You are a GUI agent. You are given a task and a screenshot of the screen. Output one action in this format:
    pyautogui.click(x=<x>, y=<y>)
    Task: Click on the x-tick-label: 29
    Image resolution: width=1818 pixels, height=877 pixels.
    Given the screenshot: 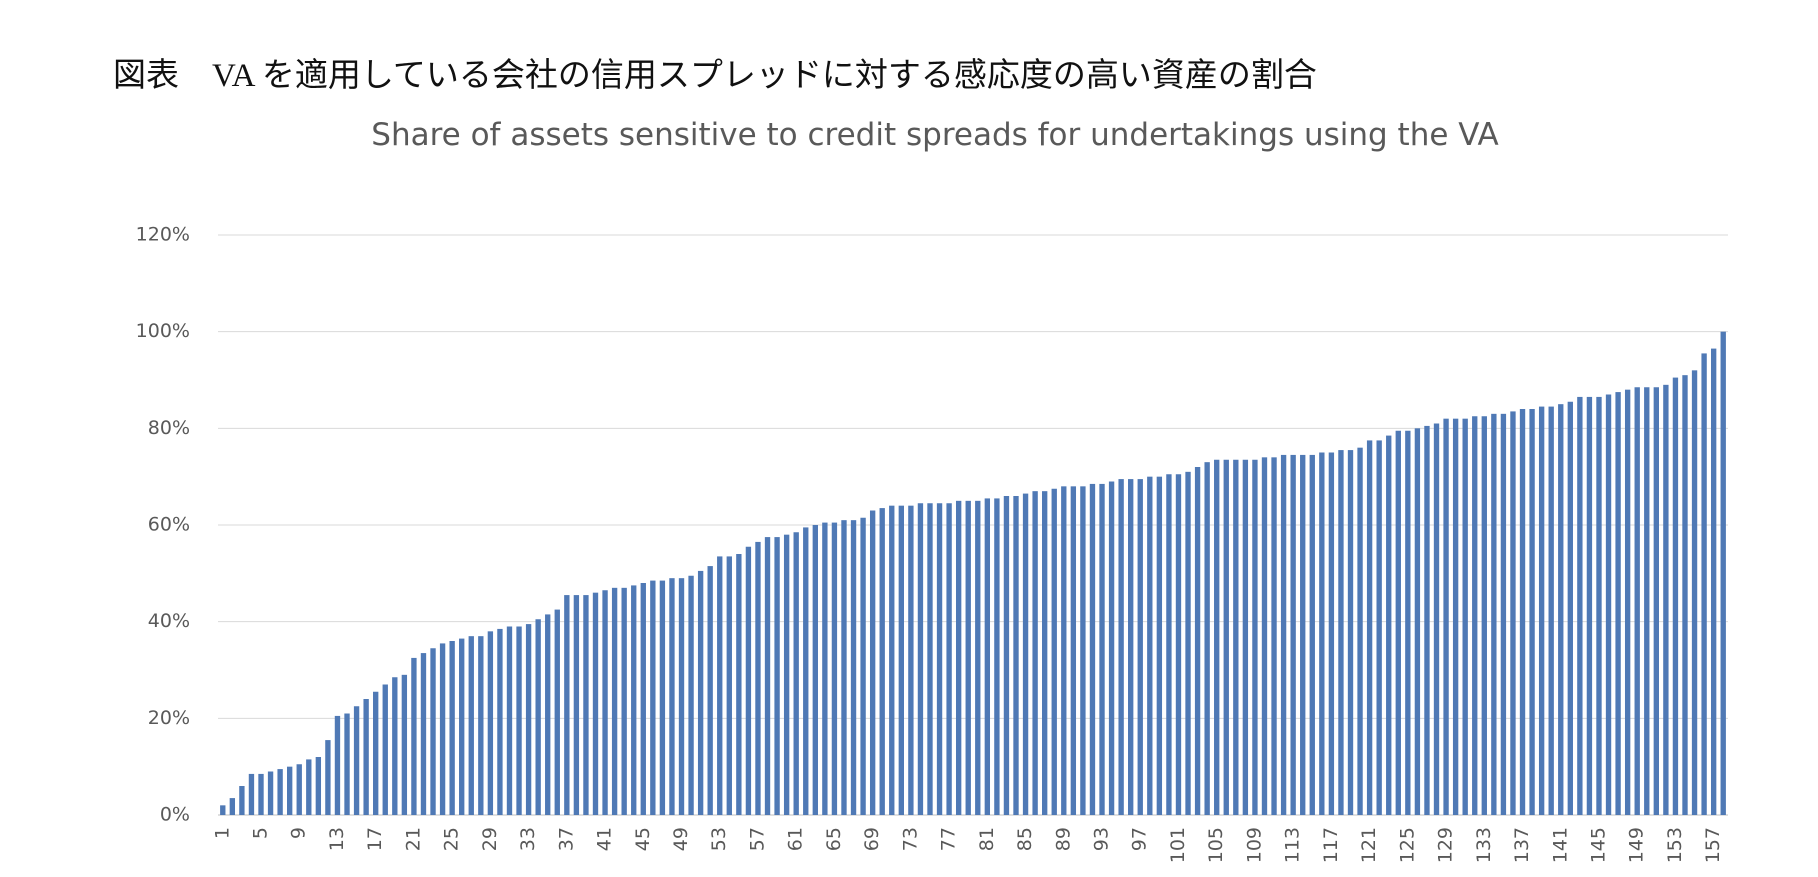 What is the action you would take?
    pyautogui.click(x=490, y=839)
    